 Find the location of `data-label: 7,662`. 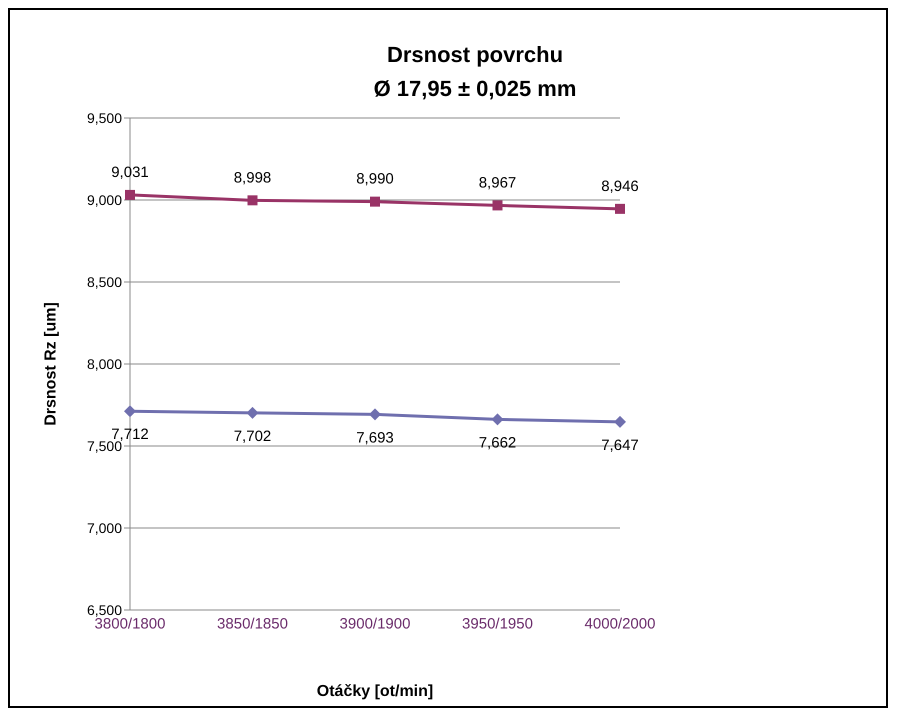

data-label: 7,662 is located at coordinates (497, 443).